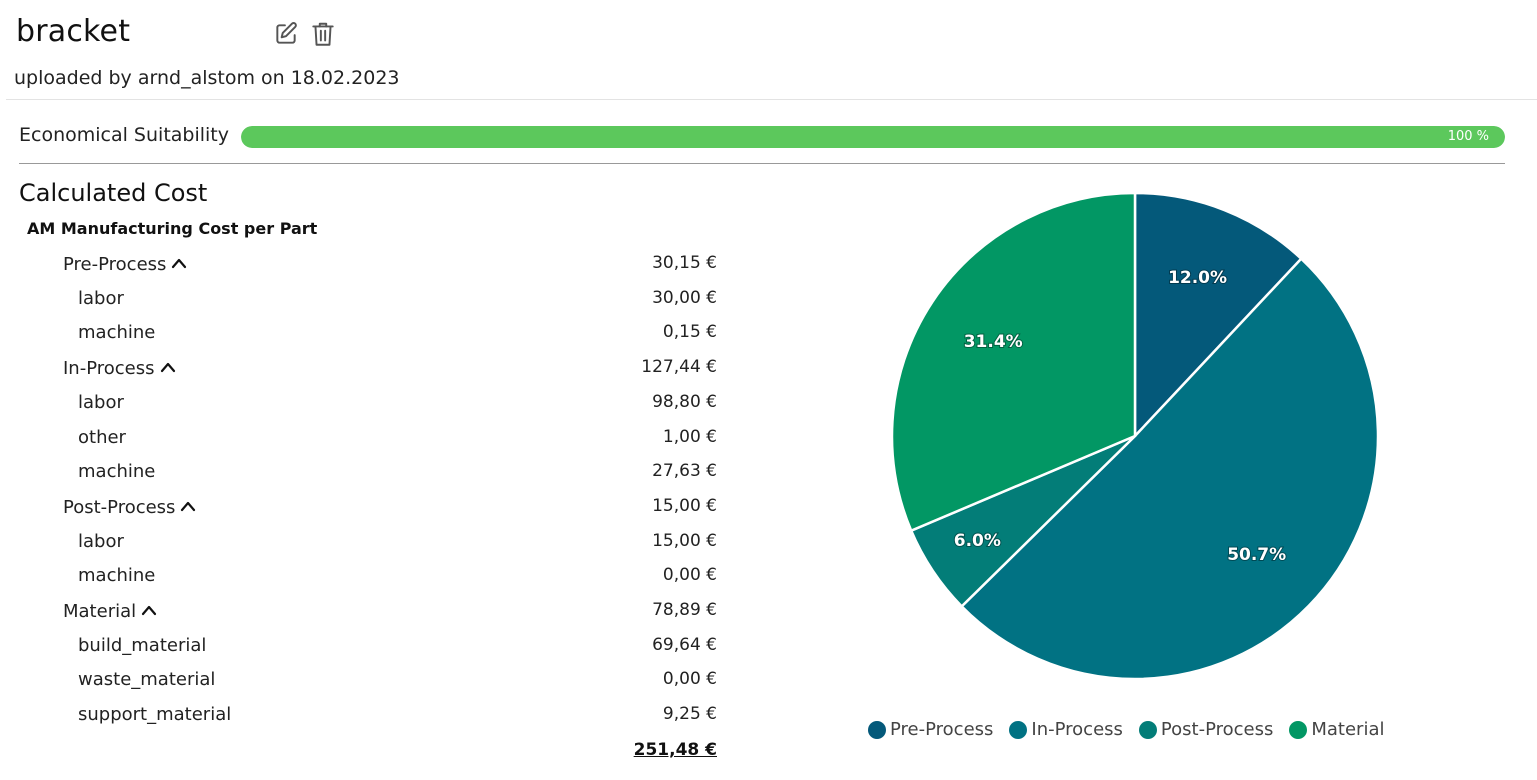 The width and height of the screenshot is (1537, 780). What do you see at coordinates (689, 332) in the screenshot?
I see `cost-value: 0,15 €` at bounding box center [689, 332].